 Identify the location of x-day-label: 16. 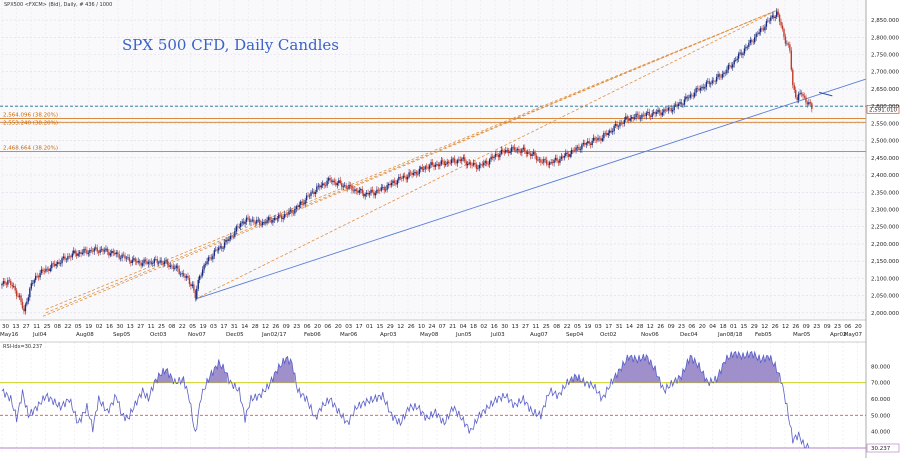
(494, 327).